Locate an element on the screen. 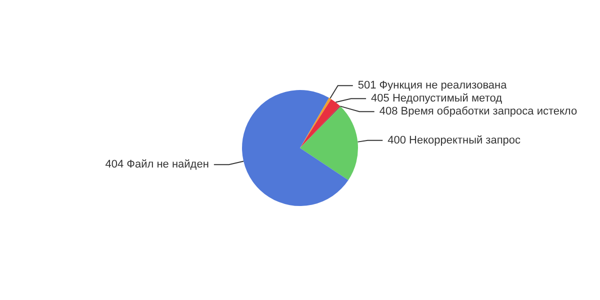 Image resolution: width=600 pixels, height=300 pixels. slice-label: 400 Некорректный запрос is located at coordinates (455, 140).